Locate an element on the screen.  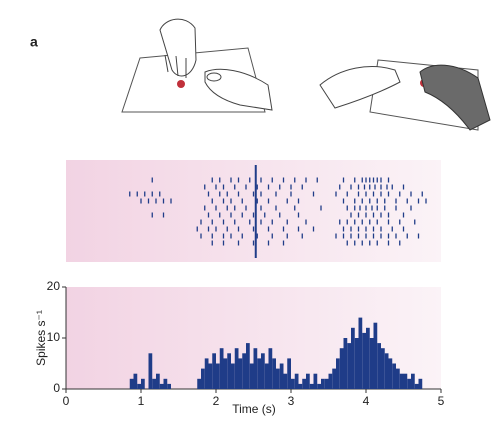
x-tick-label: 2 is located at coordinates (216, 401).